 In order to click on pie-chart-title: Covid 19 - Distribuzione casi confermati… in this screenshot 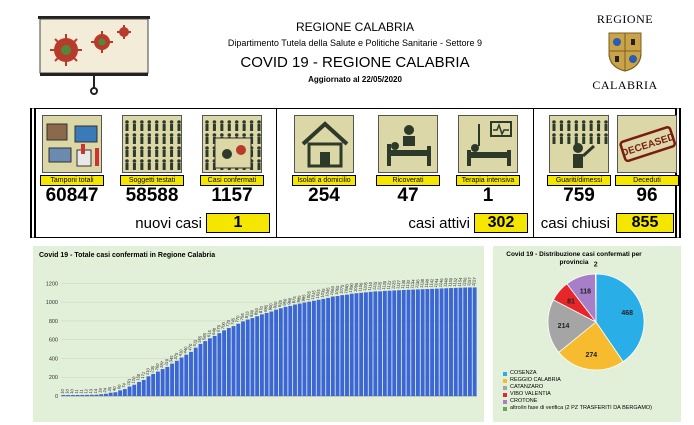, I will do `click(574, 258)`.